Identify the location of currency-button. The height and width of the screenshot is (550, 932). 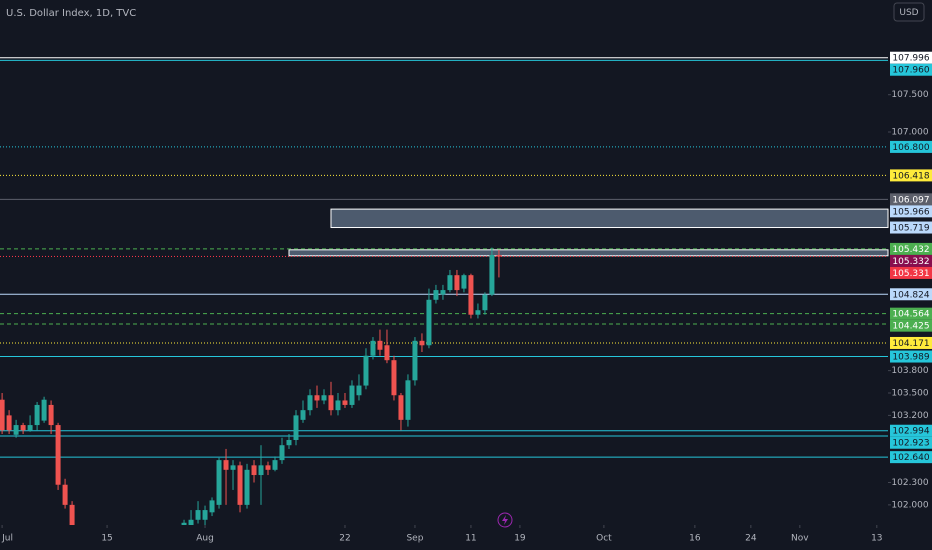
(909, 12).